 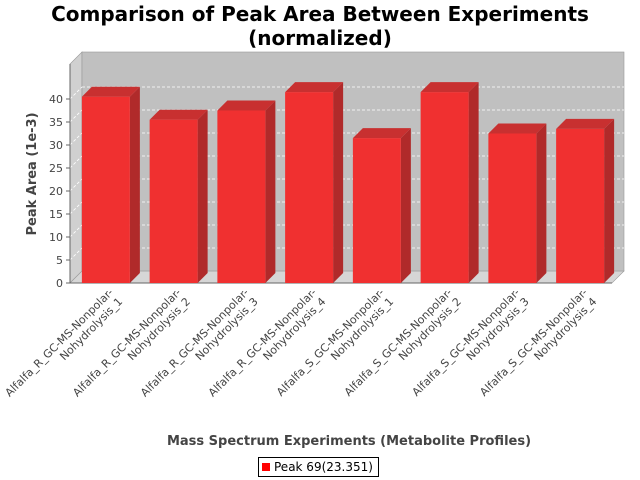 I want to click on y-tick-label: 15, so click(x=56, y=214).